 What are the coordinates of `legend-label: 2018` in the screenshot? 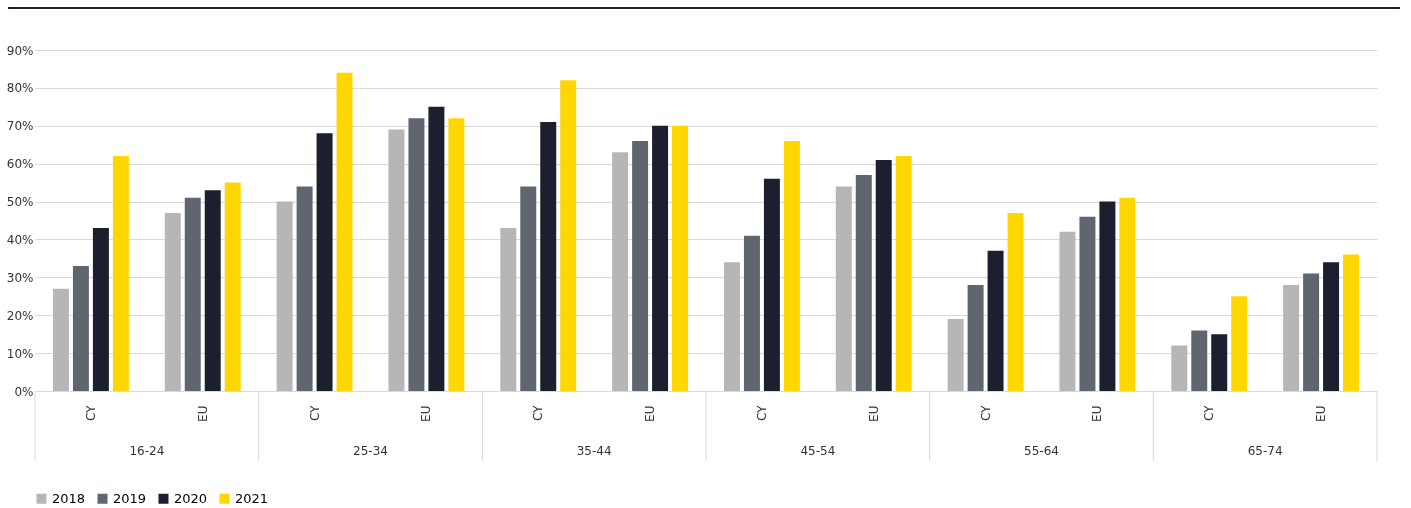 It's located at (69, 498).